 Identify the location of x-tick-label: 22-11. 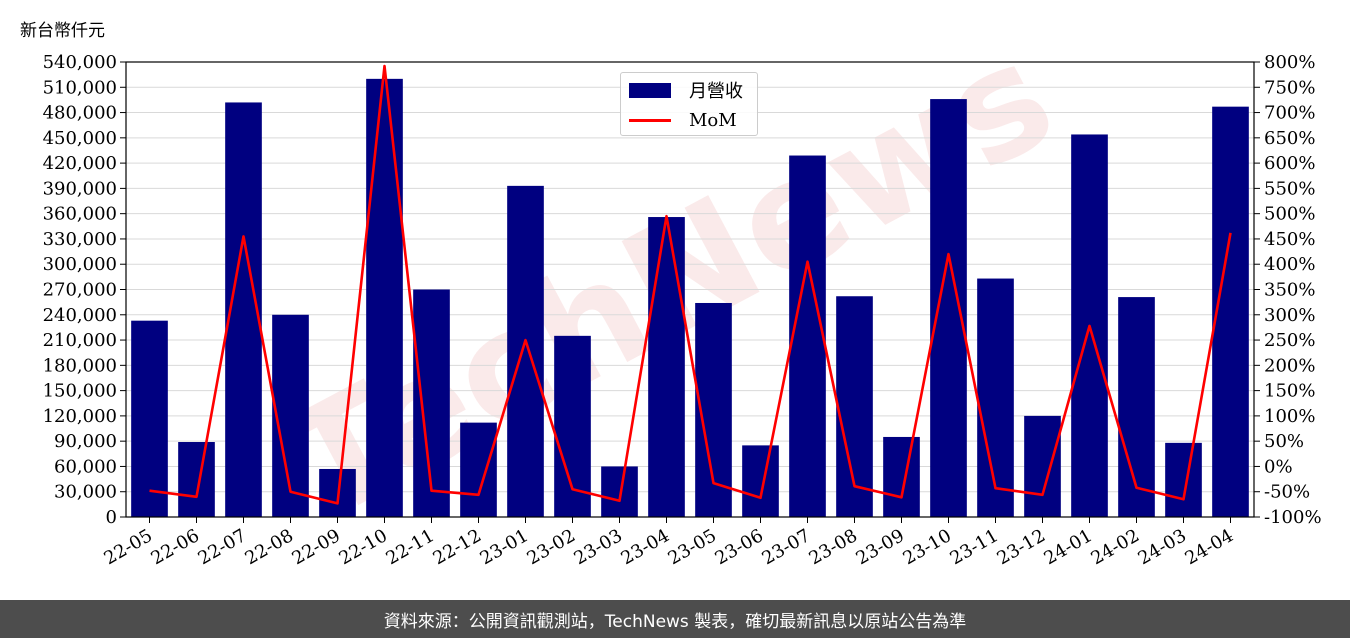
(410, 547).